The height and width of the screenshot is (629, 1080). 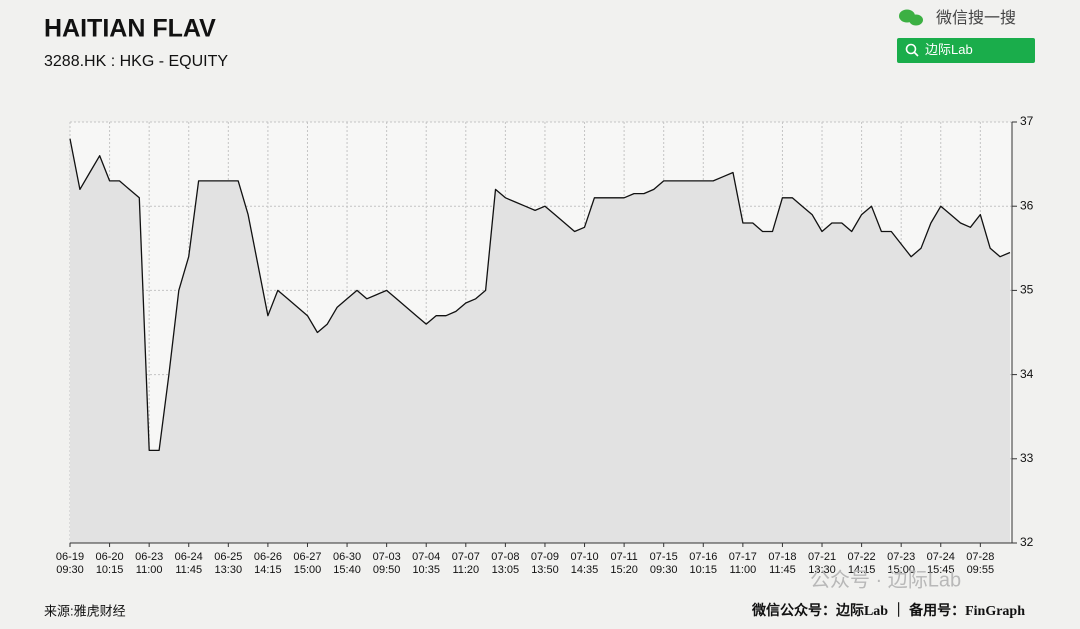 What do you see at coordinates (110, 563) in the screenshot?
I see `x-tick-label: 06-20 10:15` at bounding box center [110, 563].